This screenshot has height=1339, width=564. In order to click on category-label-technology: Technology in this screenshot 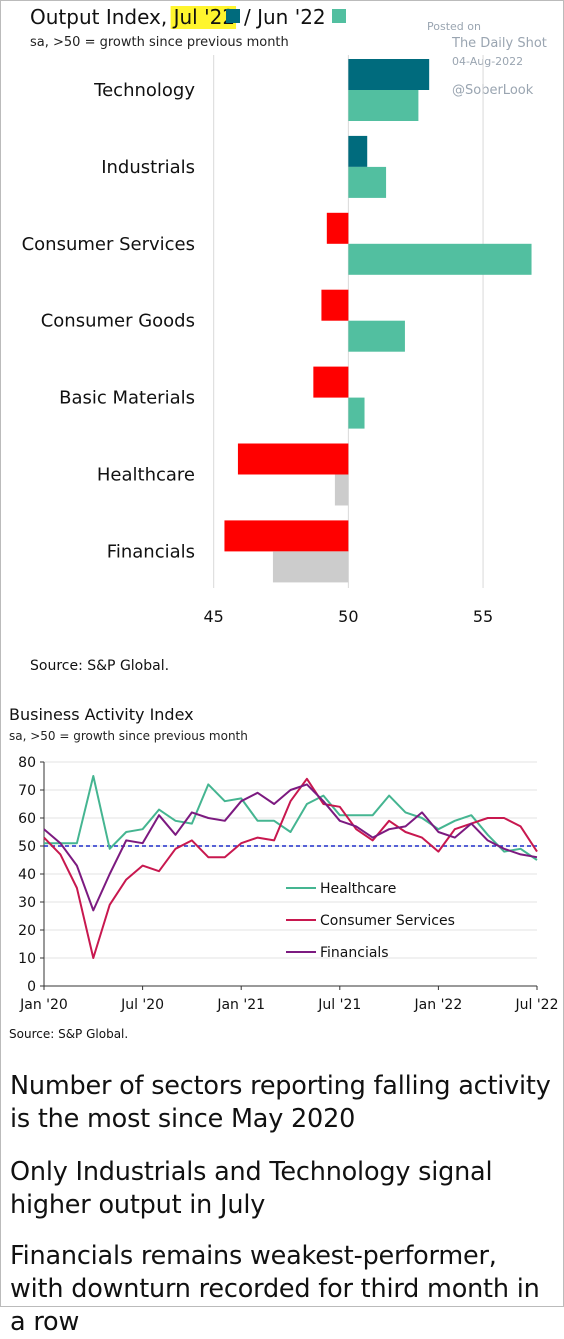, I will do `click(144, 90)`.